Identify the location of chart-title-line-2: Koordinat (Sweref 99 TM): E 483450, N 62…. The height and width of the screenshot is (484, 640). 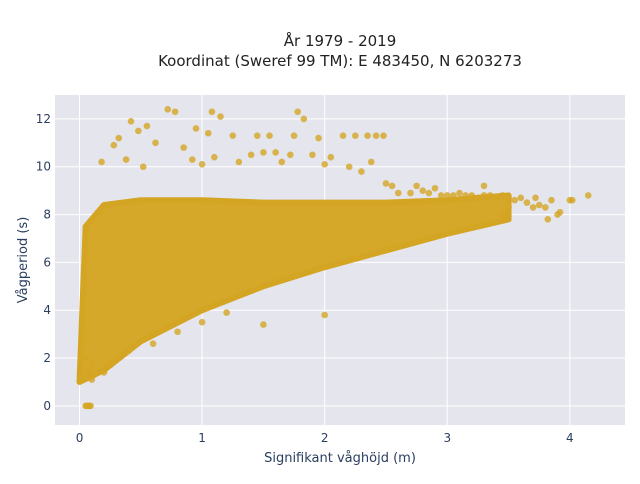
(340, 61).